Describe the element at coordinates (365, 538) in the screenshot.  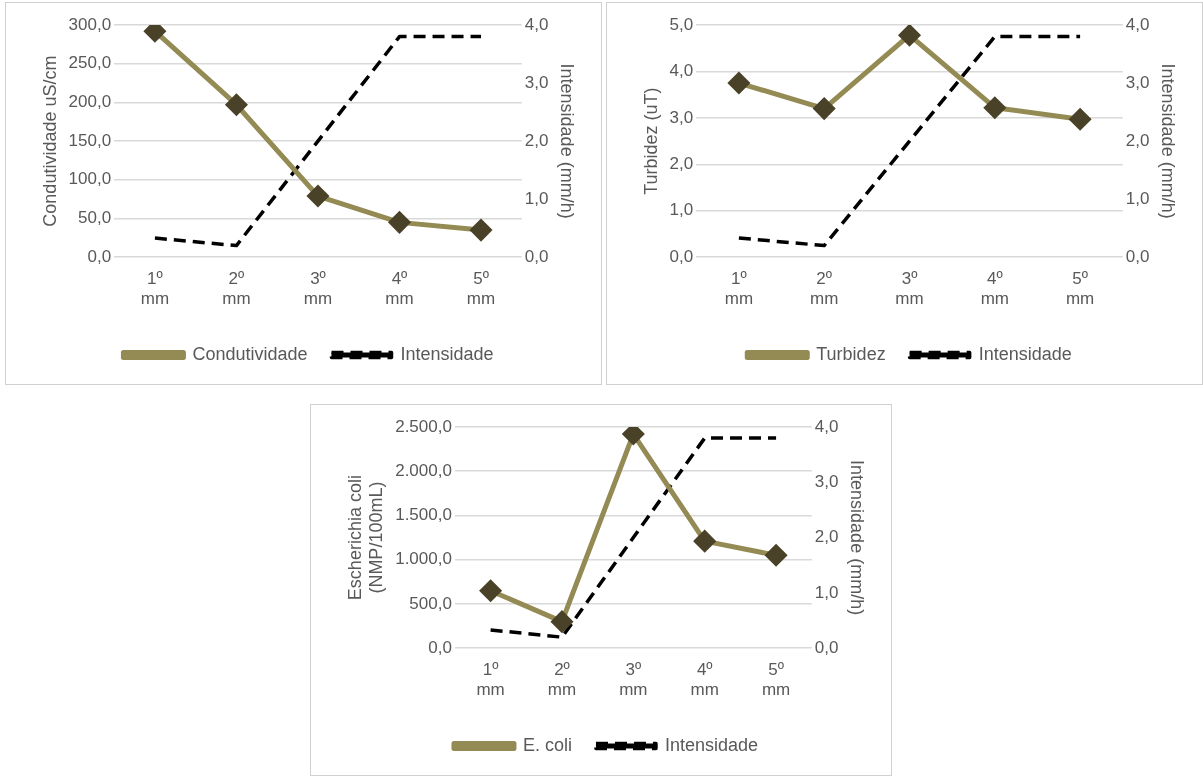
I see `y-axis-title: Escherichia coli (NMP/100mL)` at that location.